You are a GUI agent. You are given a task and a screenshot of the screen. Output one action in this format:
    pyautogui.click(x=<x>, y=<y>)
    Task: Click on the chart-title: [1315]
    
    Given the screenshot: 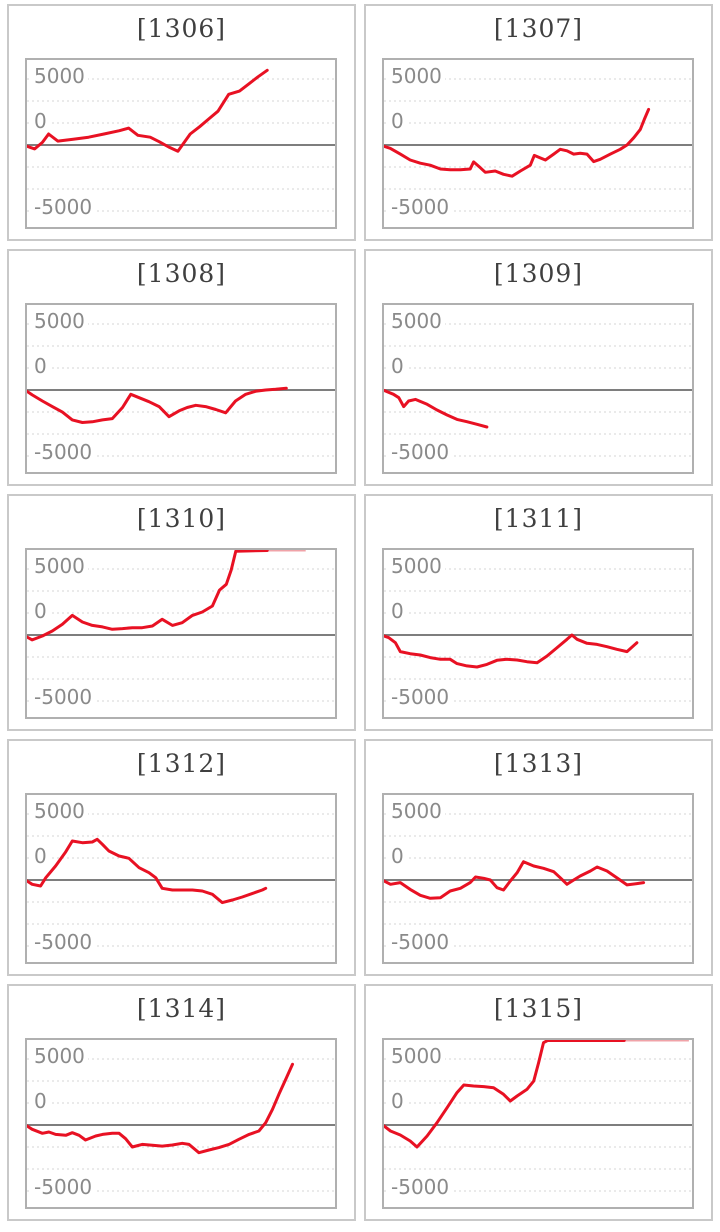 What is the action you would take?
    pyautogui.click(x=538, y=1008)
    